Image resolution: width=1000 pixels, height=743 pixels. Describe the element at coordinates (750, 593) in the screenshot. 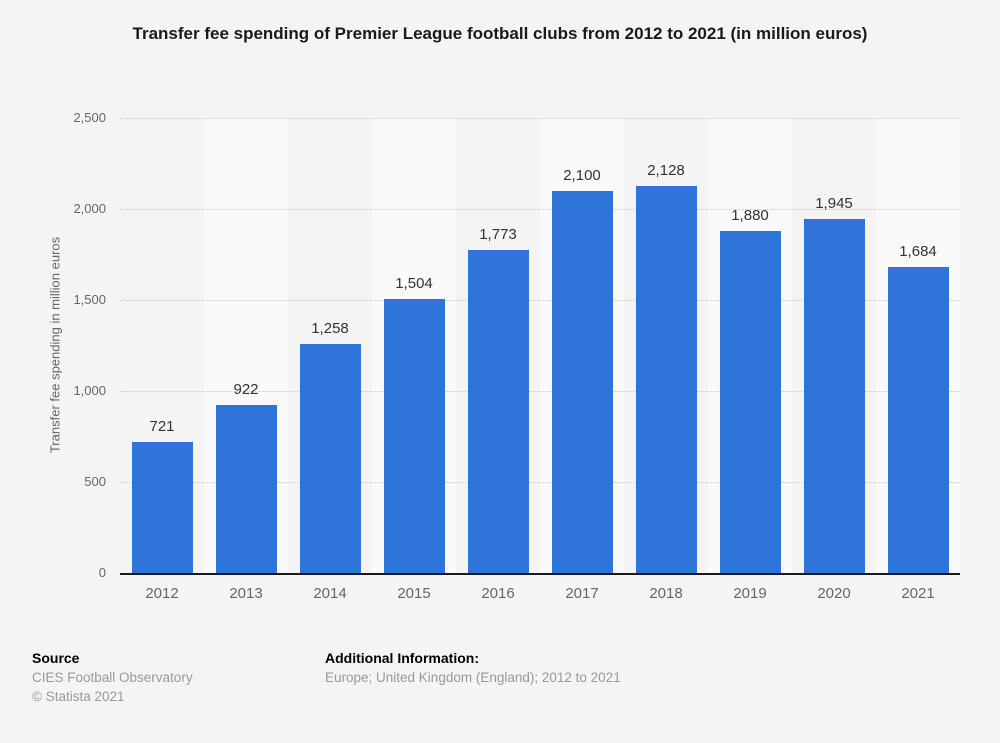

I see `x-tick-label: 2019` at that location.